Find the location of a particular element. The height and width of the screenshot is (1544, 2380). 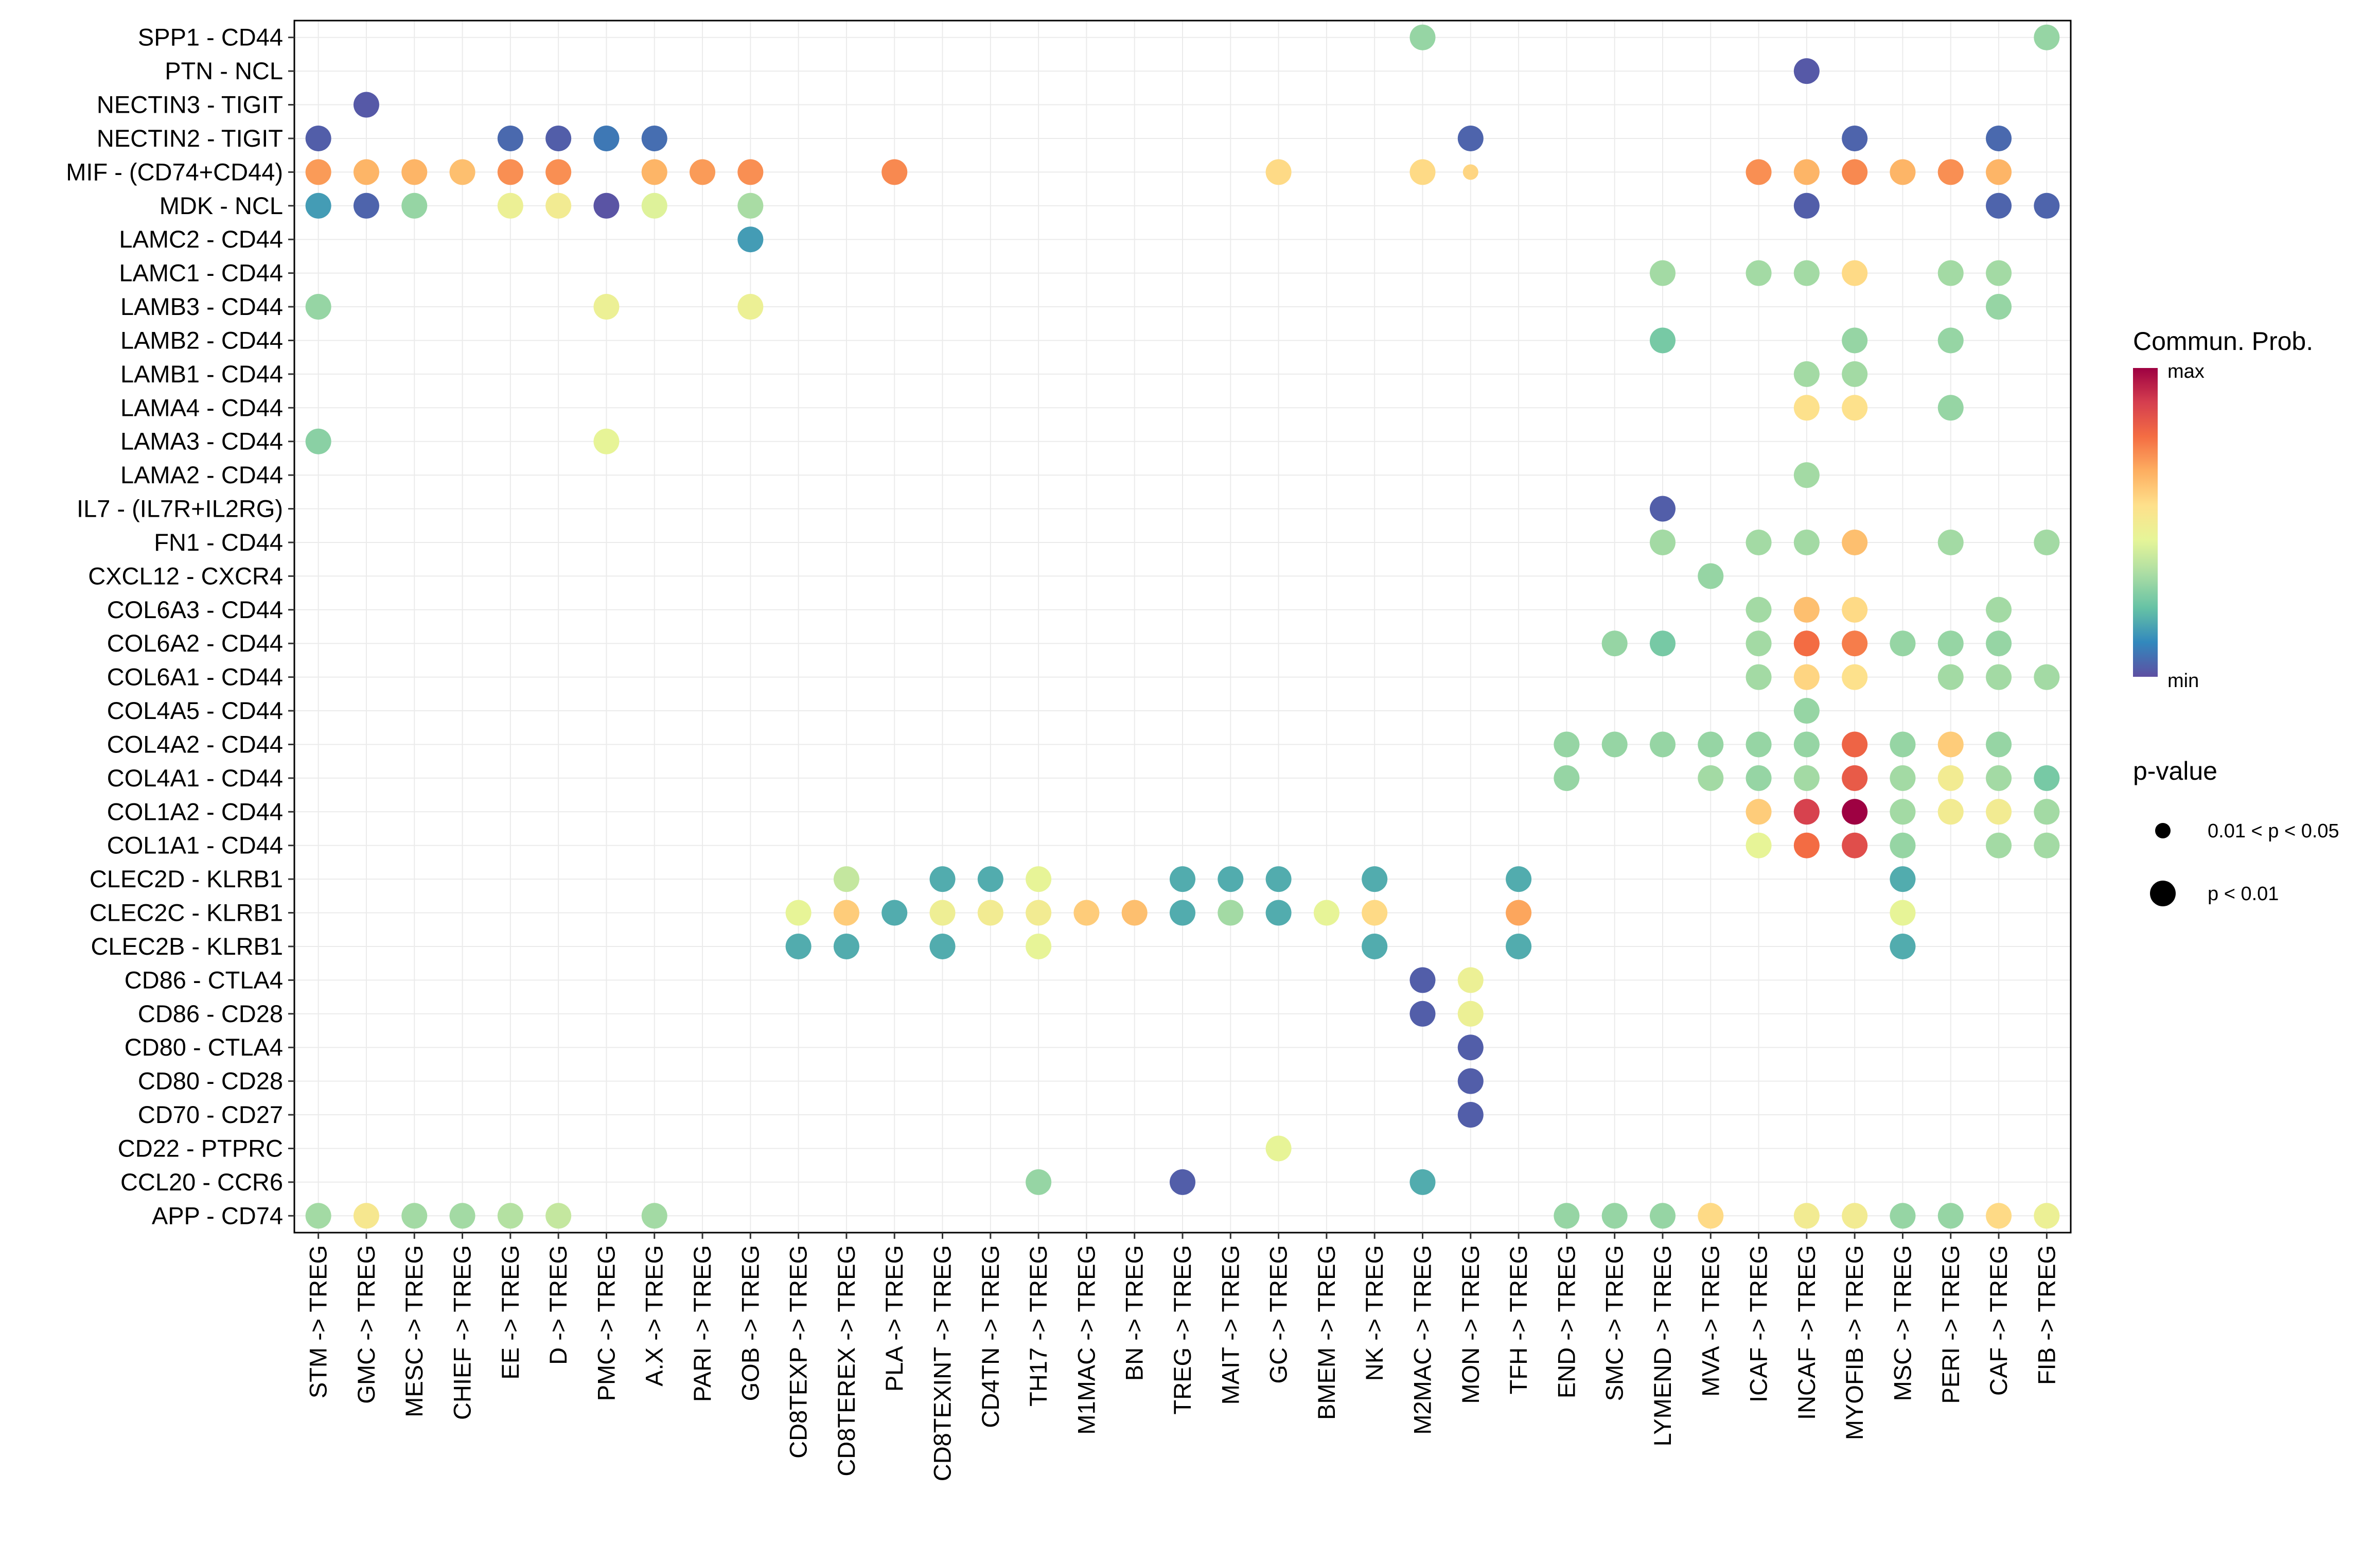

y-tick-label: COL6A2 - CD44 is located at coordinates (195, 643).